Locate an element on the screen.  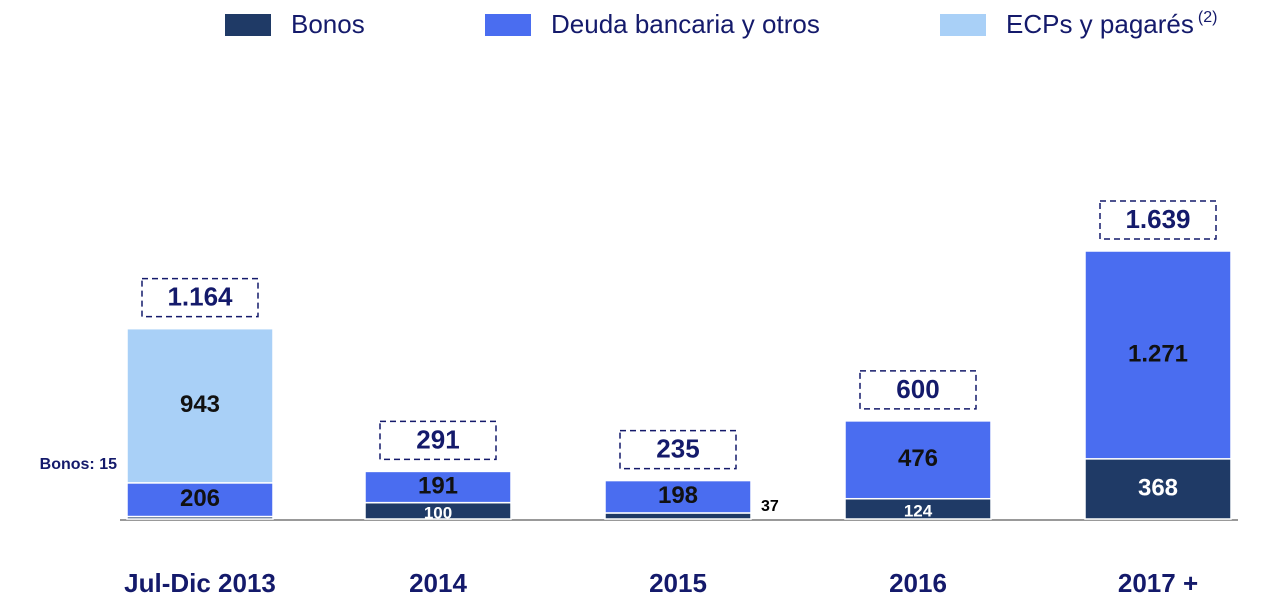
legend-label: ECPs y pagarés is located at coordinates (1100, 24).